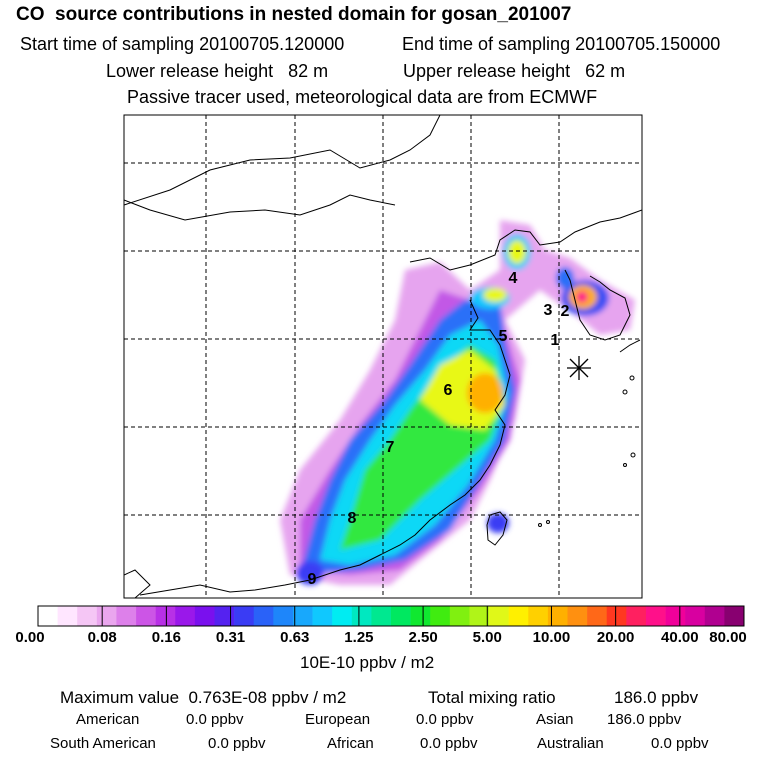  What do you see at coordinates (350, 743) in the screenshot?
I see `source-name-african: African` at bounding box center [350, 743].